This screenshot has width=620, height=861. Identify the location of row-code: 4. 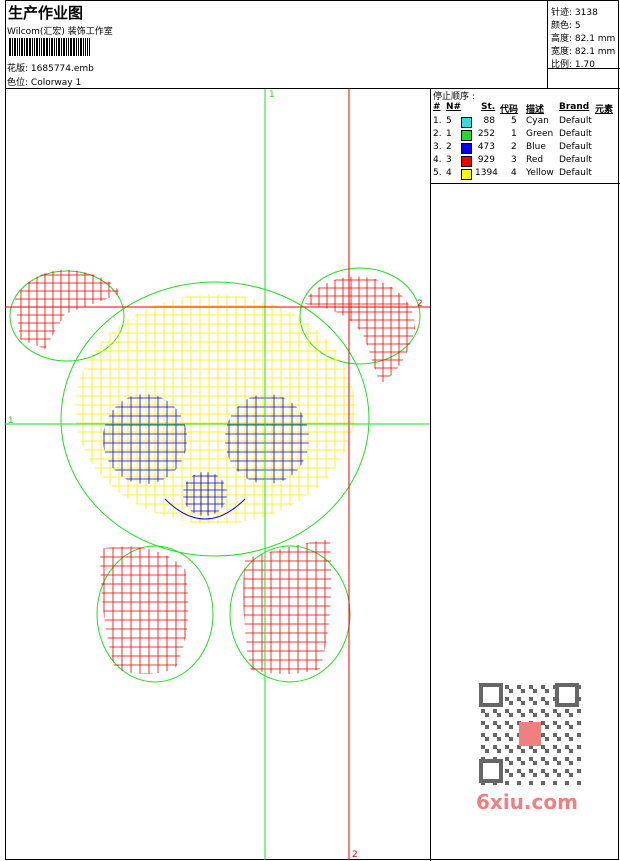
(514, 173).